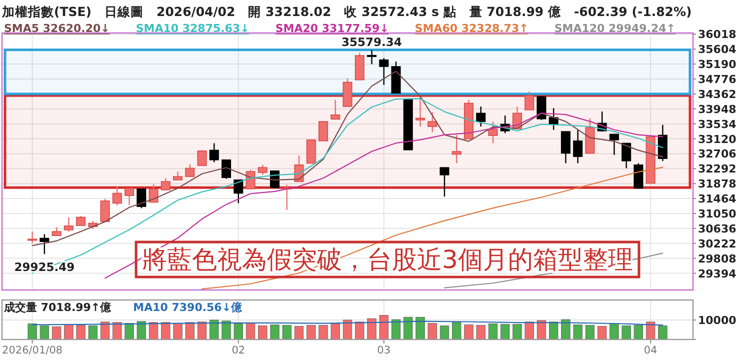 The width and height of the screenshot is (740, 361). Describe the element at coordinates (32, 350) in the screenshot. I see `x-tick-label: 2026/01/08` at that location.